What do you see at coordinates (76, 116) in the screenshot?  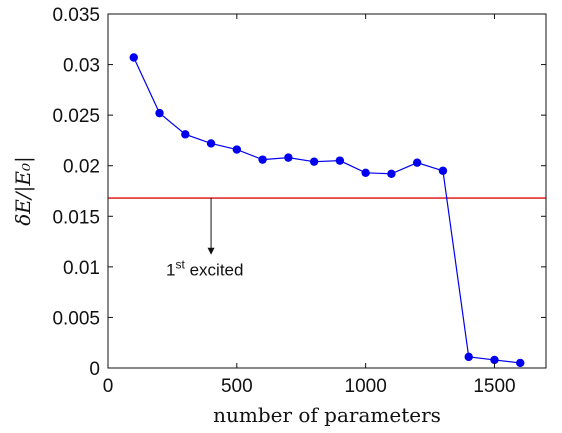 I see `y-tick-label: 0.025` at bounding box center [76, 116].